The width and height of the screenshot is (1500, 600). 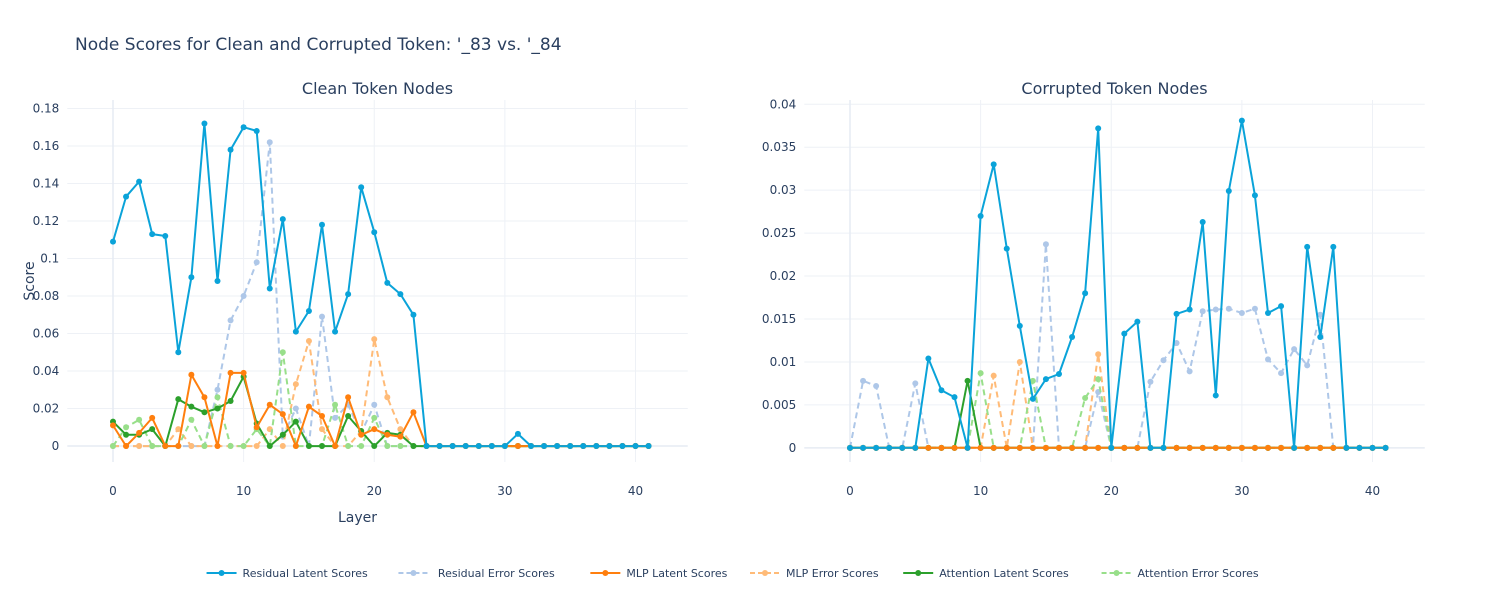 I want to click on corrupted-x-ticks: 0 10 20 30 40, so click(x=1113, y=491).